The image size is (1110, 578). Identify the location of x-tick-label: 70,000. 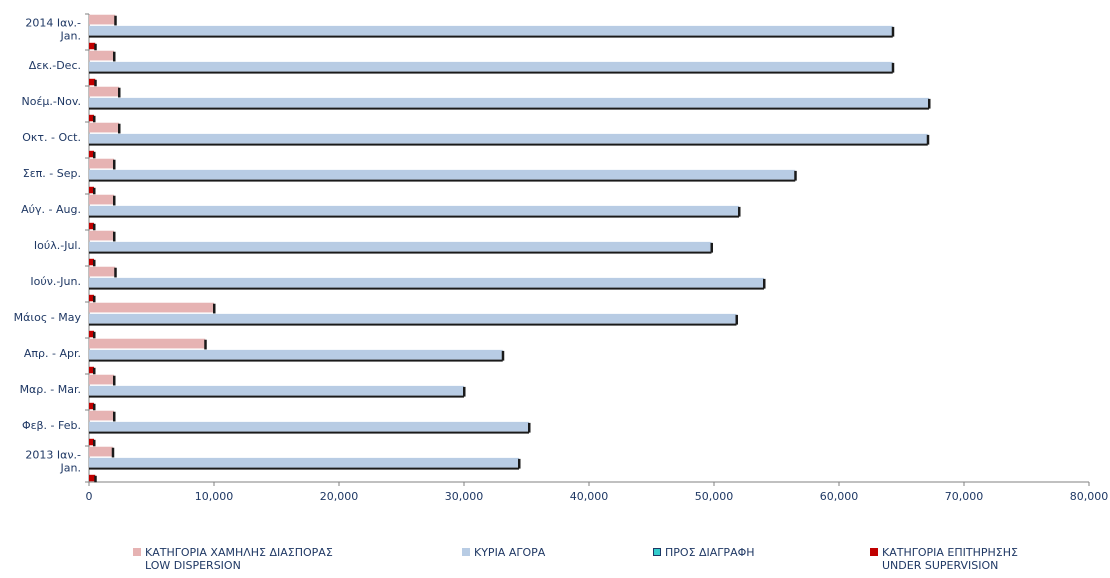
(964, 496).